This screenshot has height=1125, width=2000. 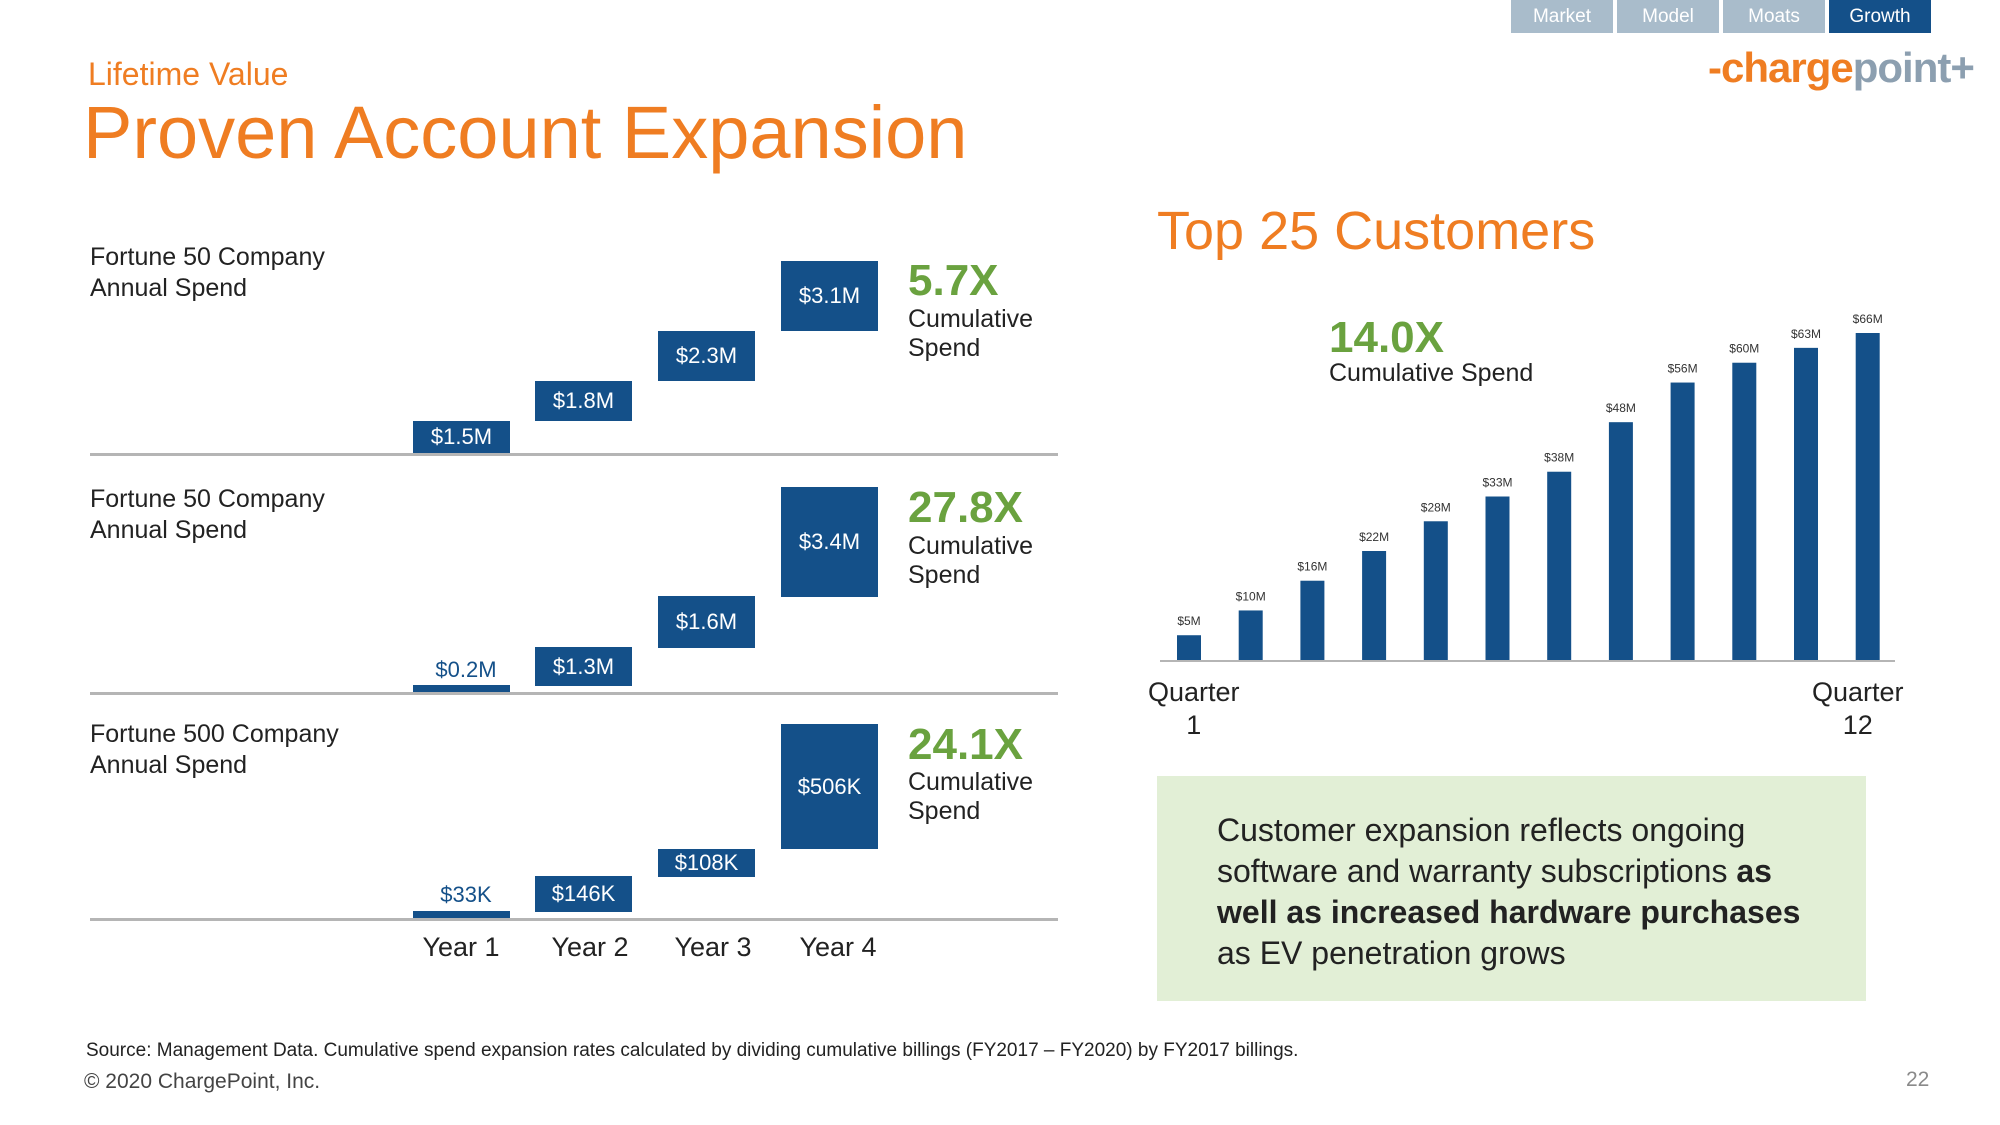 I want to click on panel-3-multiple-sub: Cumulative Spend, so click(x=970, y=797).